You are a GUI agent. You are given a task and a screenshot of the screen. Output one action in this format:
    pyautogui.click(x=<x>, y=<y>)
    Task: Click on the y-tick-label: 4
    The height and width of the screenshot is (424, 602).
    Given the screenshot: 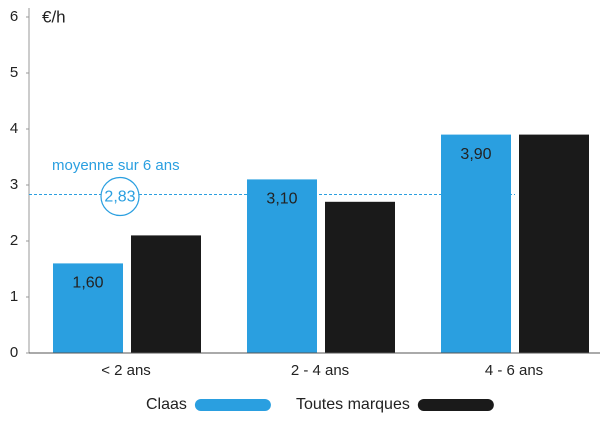 What is the action you would take?
    pyautogui.click(x=14, y=128)
    